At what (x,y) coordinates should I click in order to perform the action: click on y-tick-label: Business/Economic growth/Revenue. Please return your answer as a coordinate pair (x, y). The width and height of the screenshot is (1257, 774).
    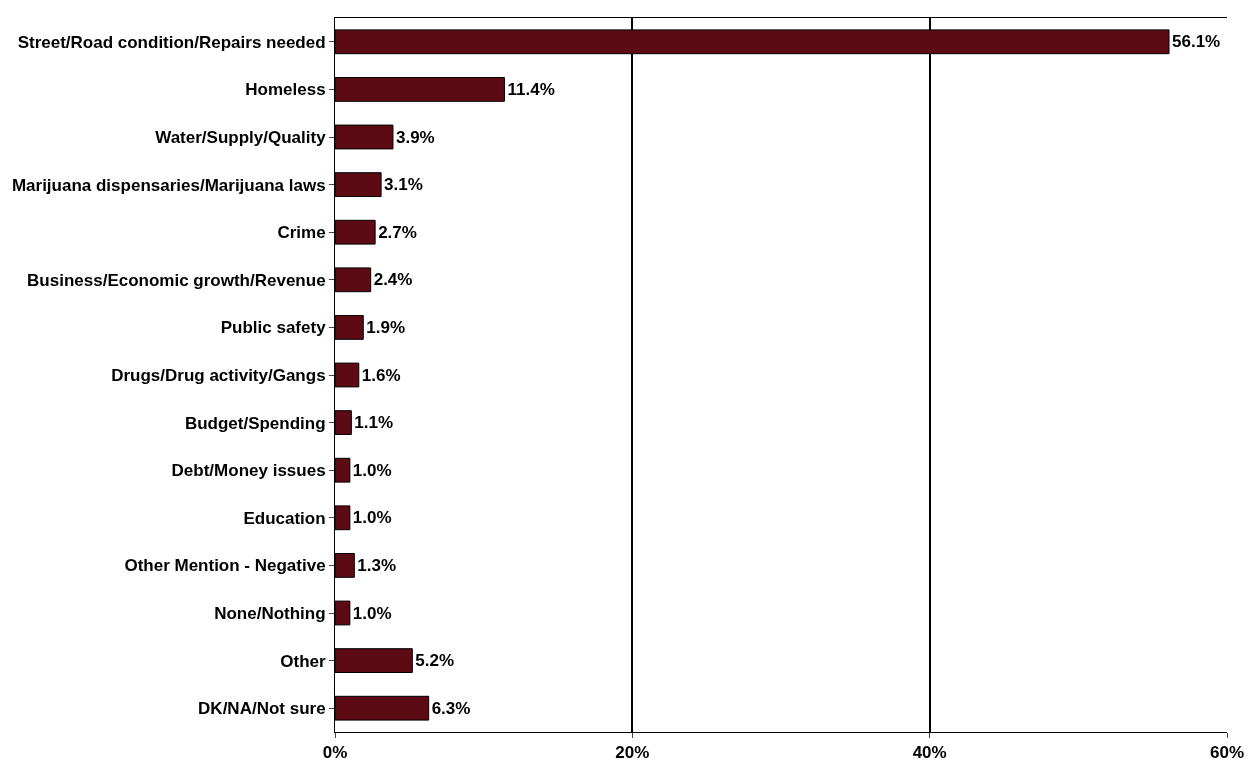
    Looking at the image, I should click on (176, 280).